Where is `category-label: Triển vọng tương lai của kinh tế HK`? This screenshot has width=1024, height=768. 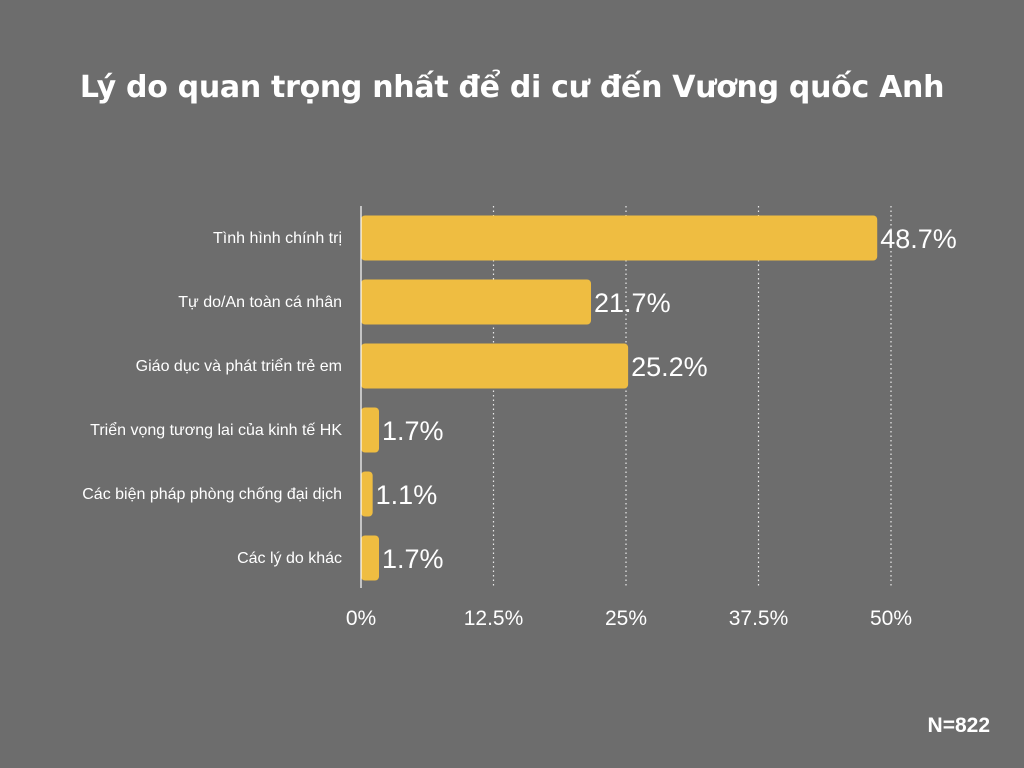
category-label: Triển vọng tương lai của kinh tế HK is located at coordinates (216, 430).